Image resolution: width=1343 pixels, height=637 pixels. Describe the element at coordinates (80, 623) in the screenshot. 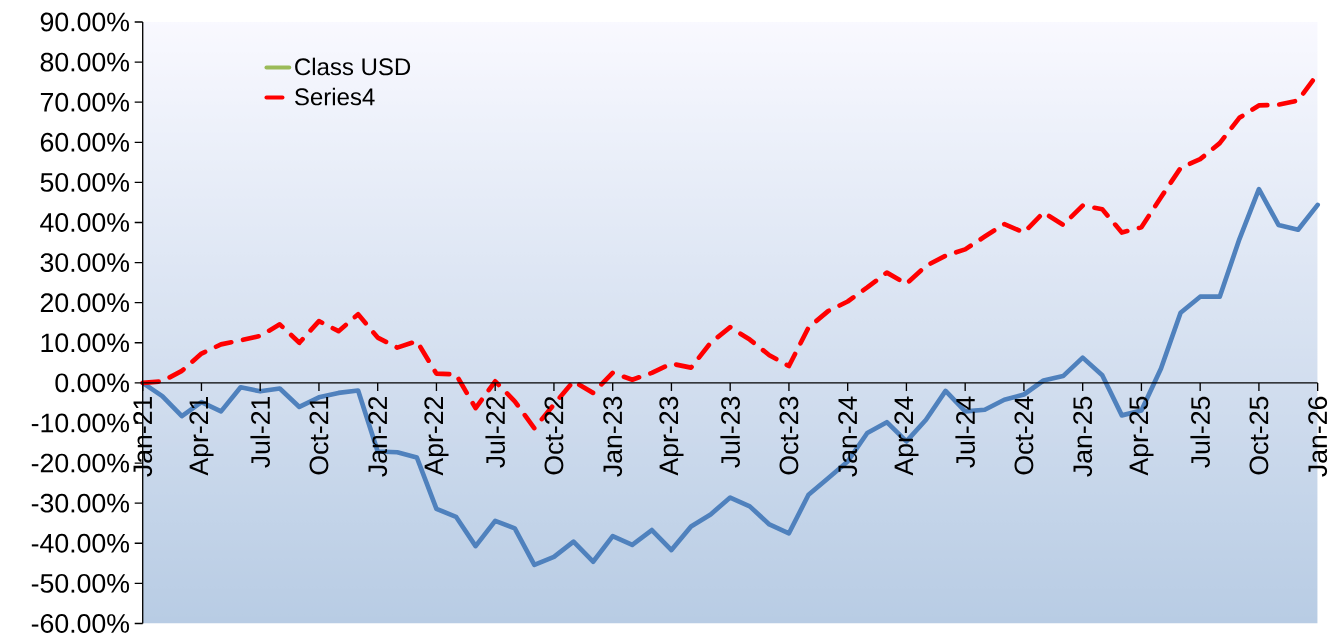

I see `y-tick-label: -60.00%` at that location.